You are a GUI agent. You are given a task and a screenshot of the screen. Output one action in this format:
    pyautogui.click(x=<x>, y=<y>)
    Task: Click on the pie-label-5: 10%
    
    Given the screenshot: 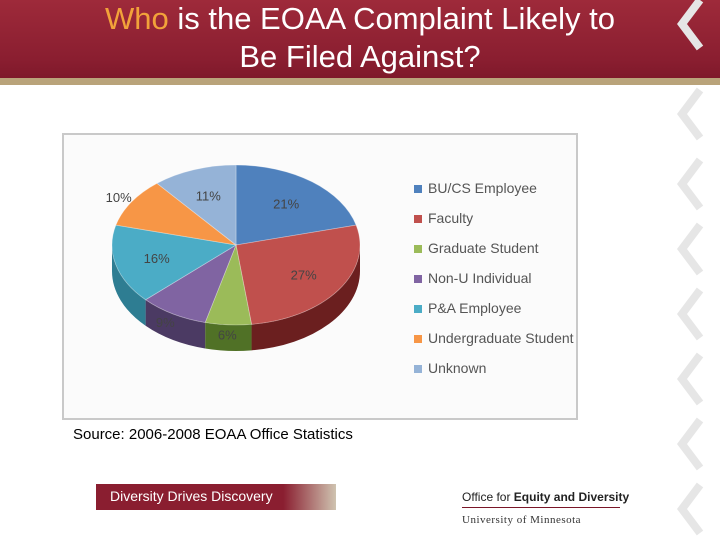 What is the action you would take?
    pyautogui.click(x=119, y=197)
    